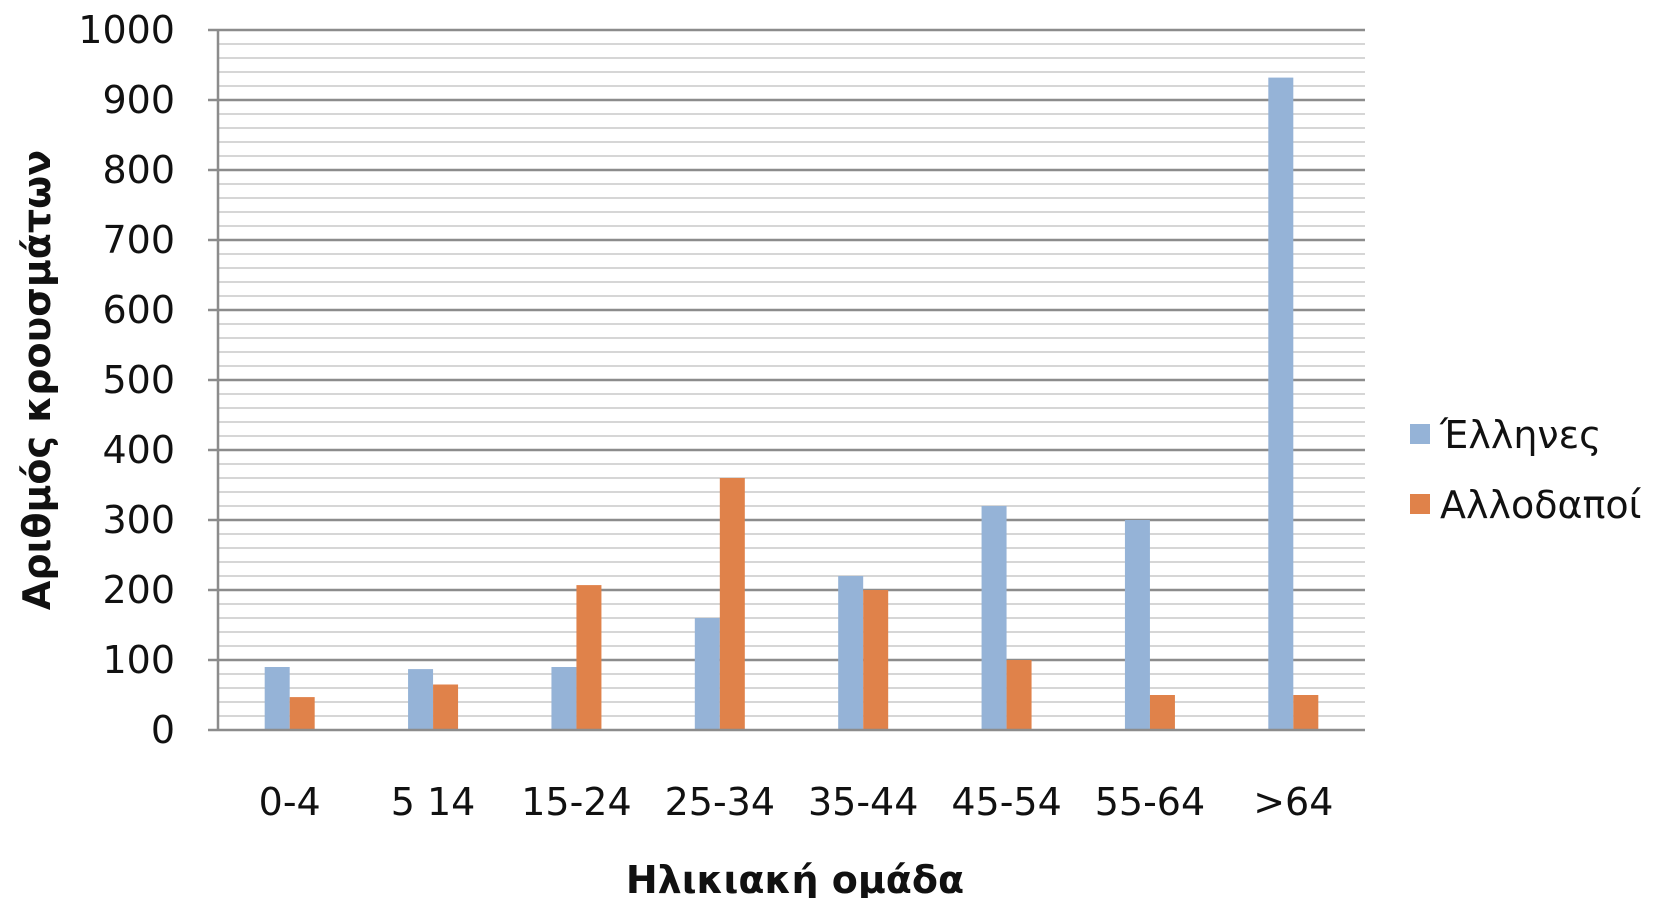  I want to click on y-tick-labels: 0 100 200 300 400 500 600 700 800 900 1000, so click(126, 380).